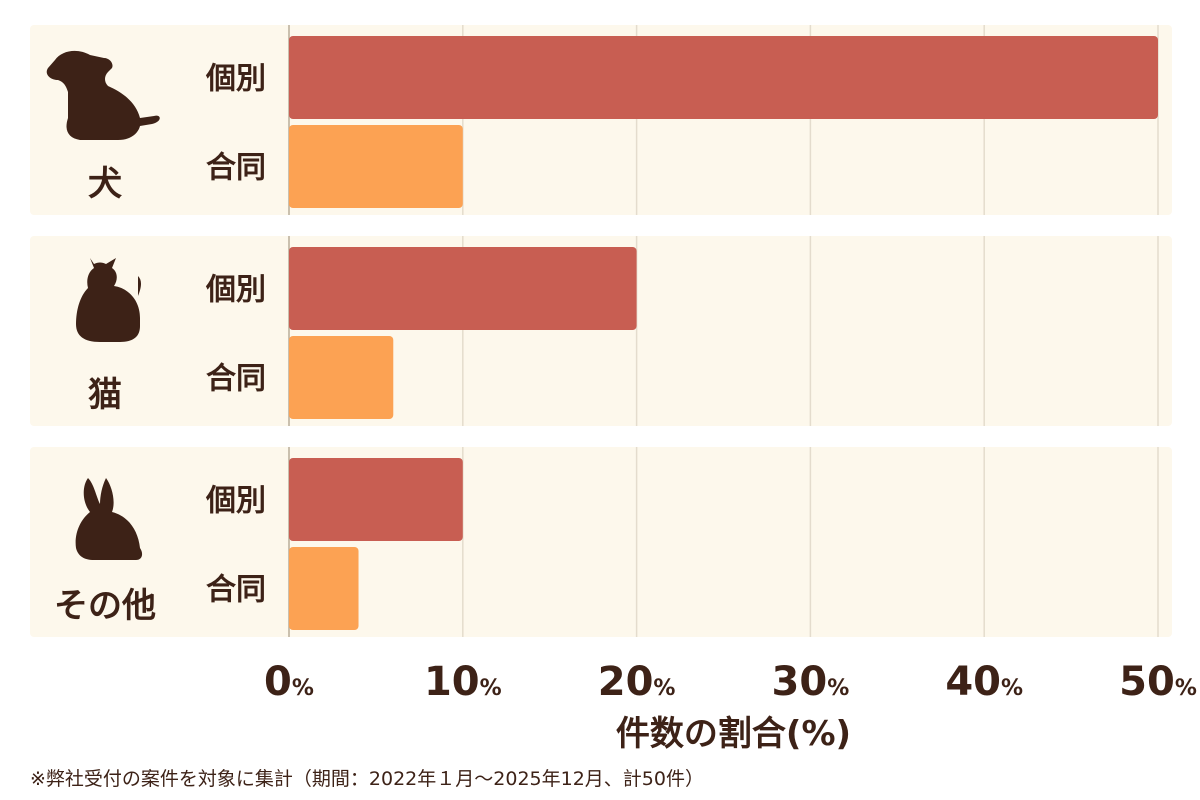 Image resolution: width=1200 pixels, height=800 pixels. Describe the element at coordinates (367, 779) in the screenshot. I see `footnote: ※弊社受付の案件を対象に集計（期間：2022年１月〜2025年12月、計50件）` at that location.